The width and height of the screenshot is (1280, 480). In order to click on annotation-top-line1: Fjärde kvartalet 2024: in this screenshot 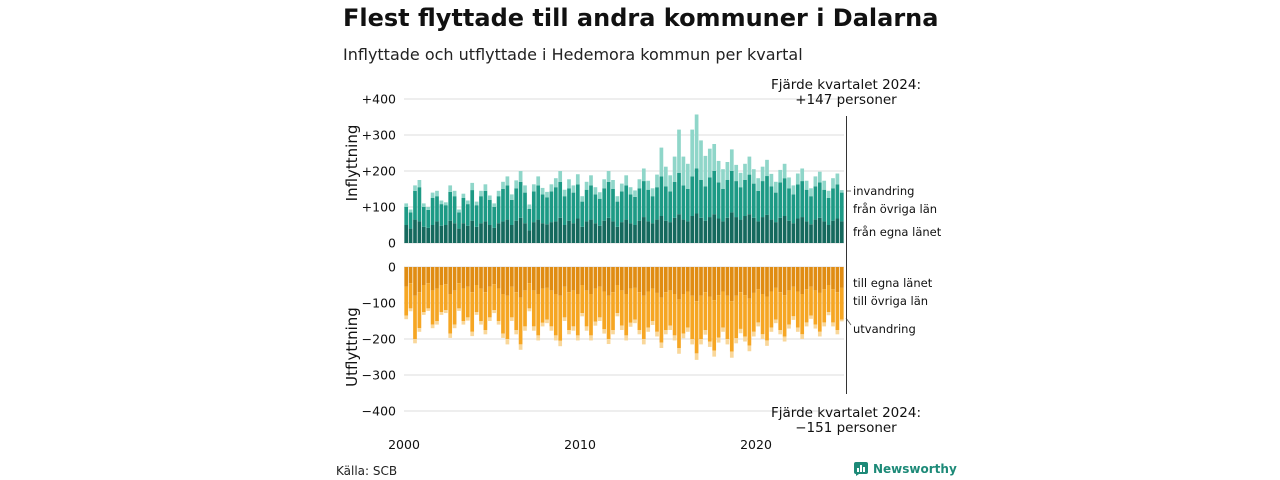, I will do `click(846, 85)`.